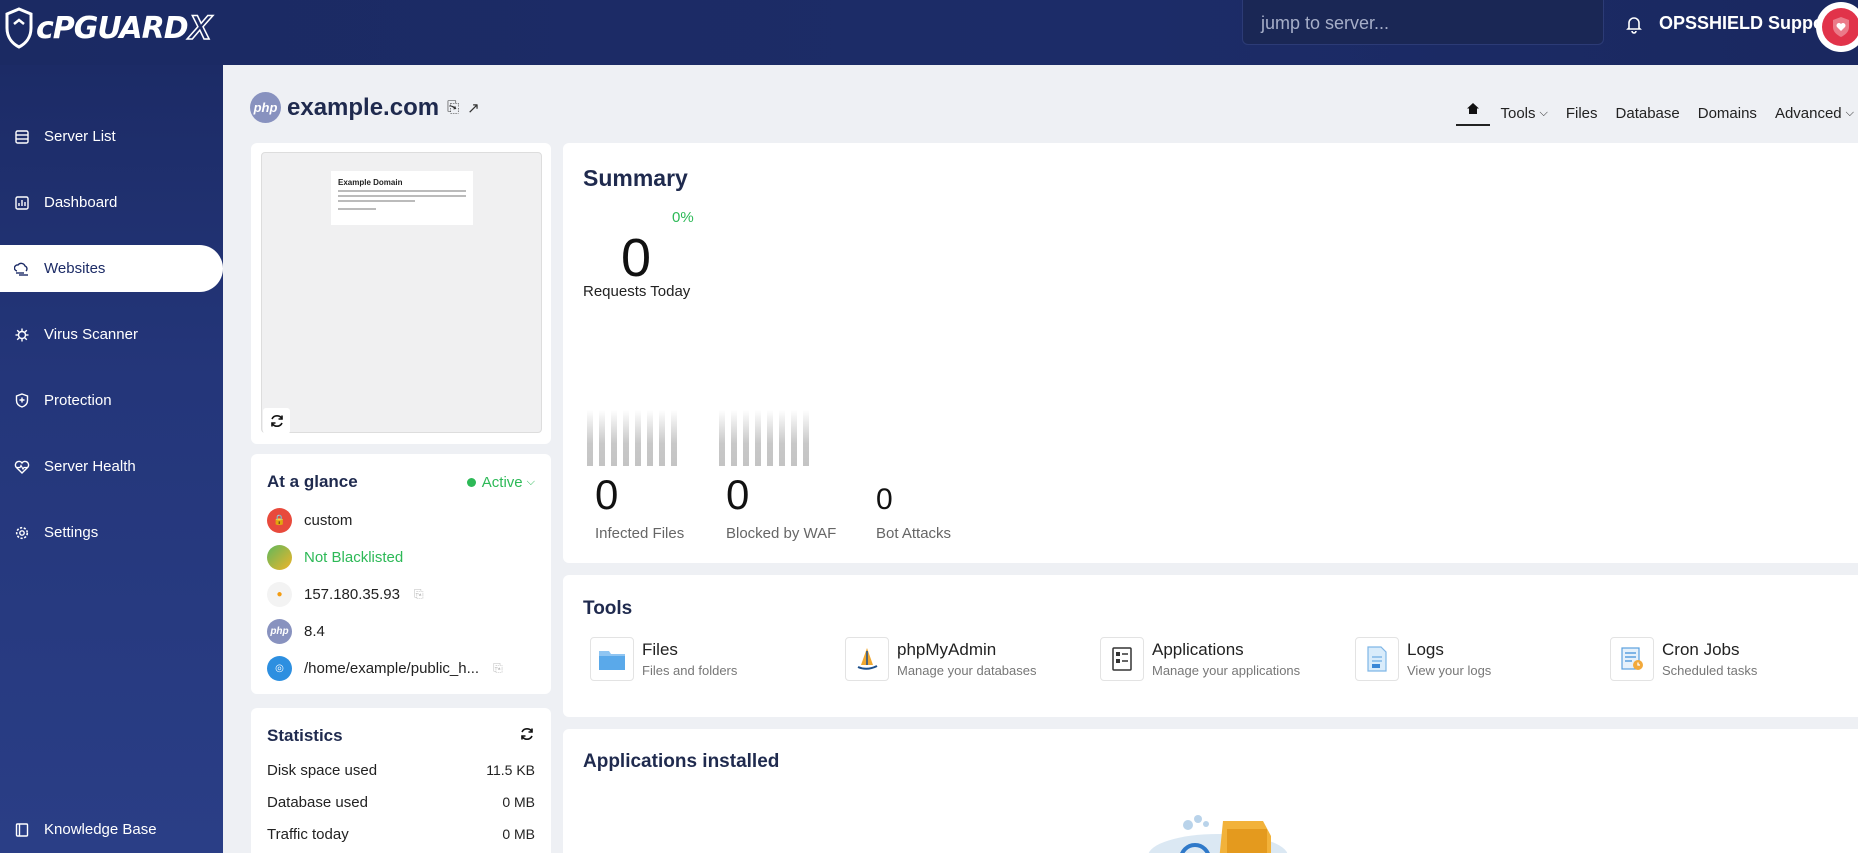  What do you see at coordinates (1683, 659) in the screenshot?
I see `tool-cron-jobs: Cron Jobs Scheduled tasks` at bounding box center [1683, 659].